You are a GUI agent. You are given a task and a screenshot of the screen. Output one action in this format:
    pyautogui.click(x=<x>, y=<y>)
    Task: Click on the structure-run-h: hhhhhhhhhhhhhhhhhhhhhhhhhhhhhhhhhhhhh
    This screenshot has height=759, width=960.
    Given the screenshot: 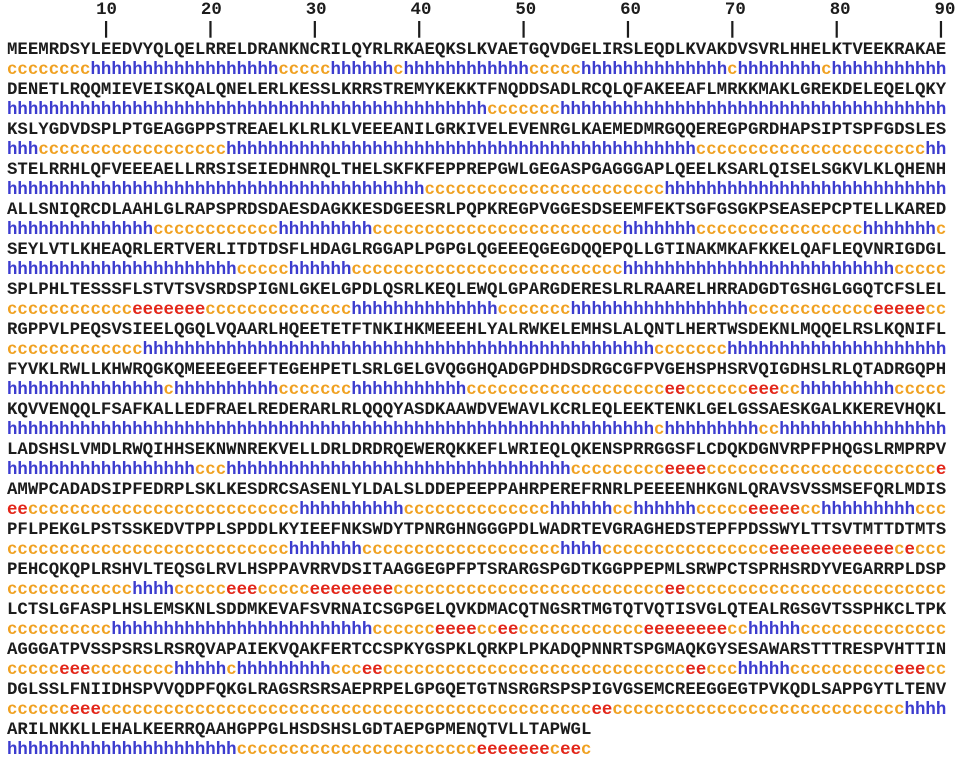 What is the action you would take?
    pyautogui.click(x=753, y=110)
    